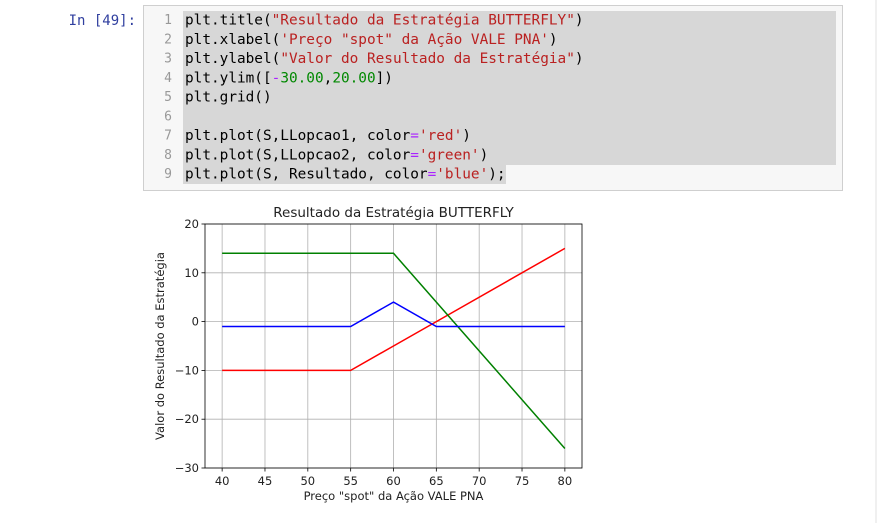 The width and height of the screenshot is (889, 523). I want to click on code-token: plt.xlabel(, so click(232, 40).